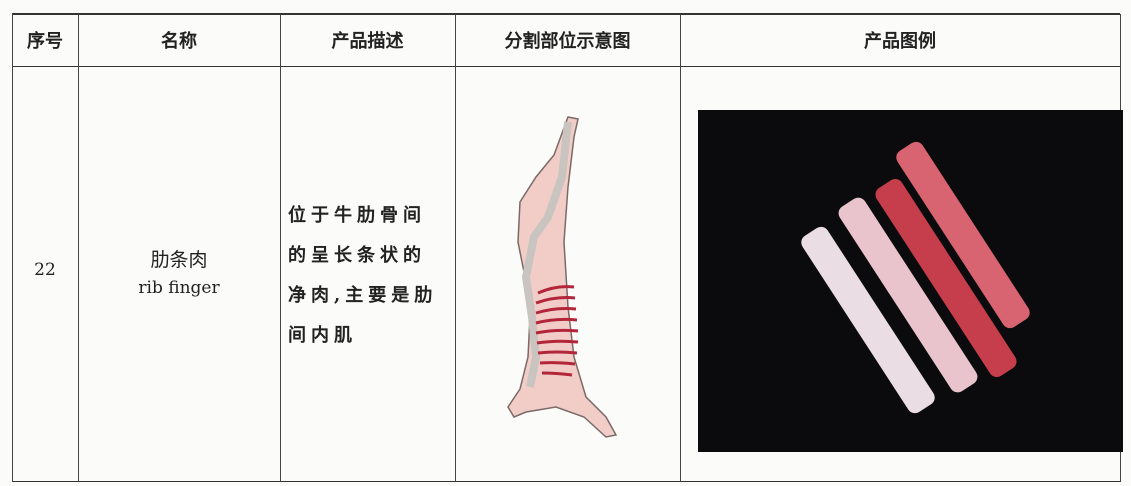 This screenshot has width=1131, height=486. What do you see at coordinates (546, 254) in the screenshot?
I see `spine` at bounding box center [546, 254].